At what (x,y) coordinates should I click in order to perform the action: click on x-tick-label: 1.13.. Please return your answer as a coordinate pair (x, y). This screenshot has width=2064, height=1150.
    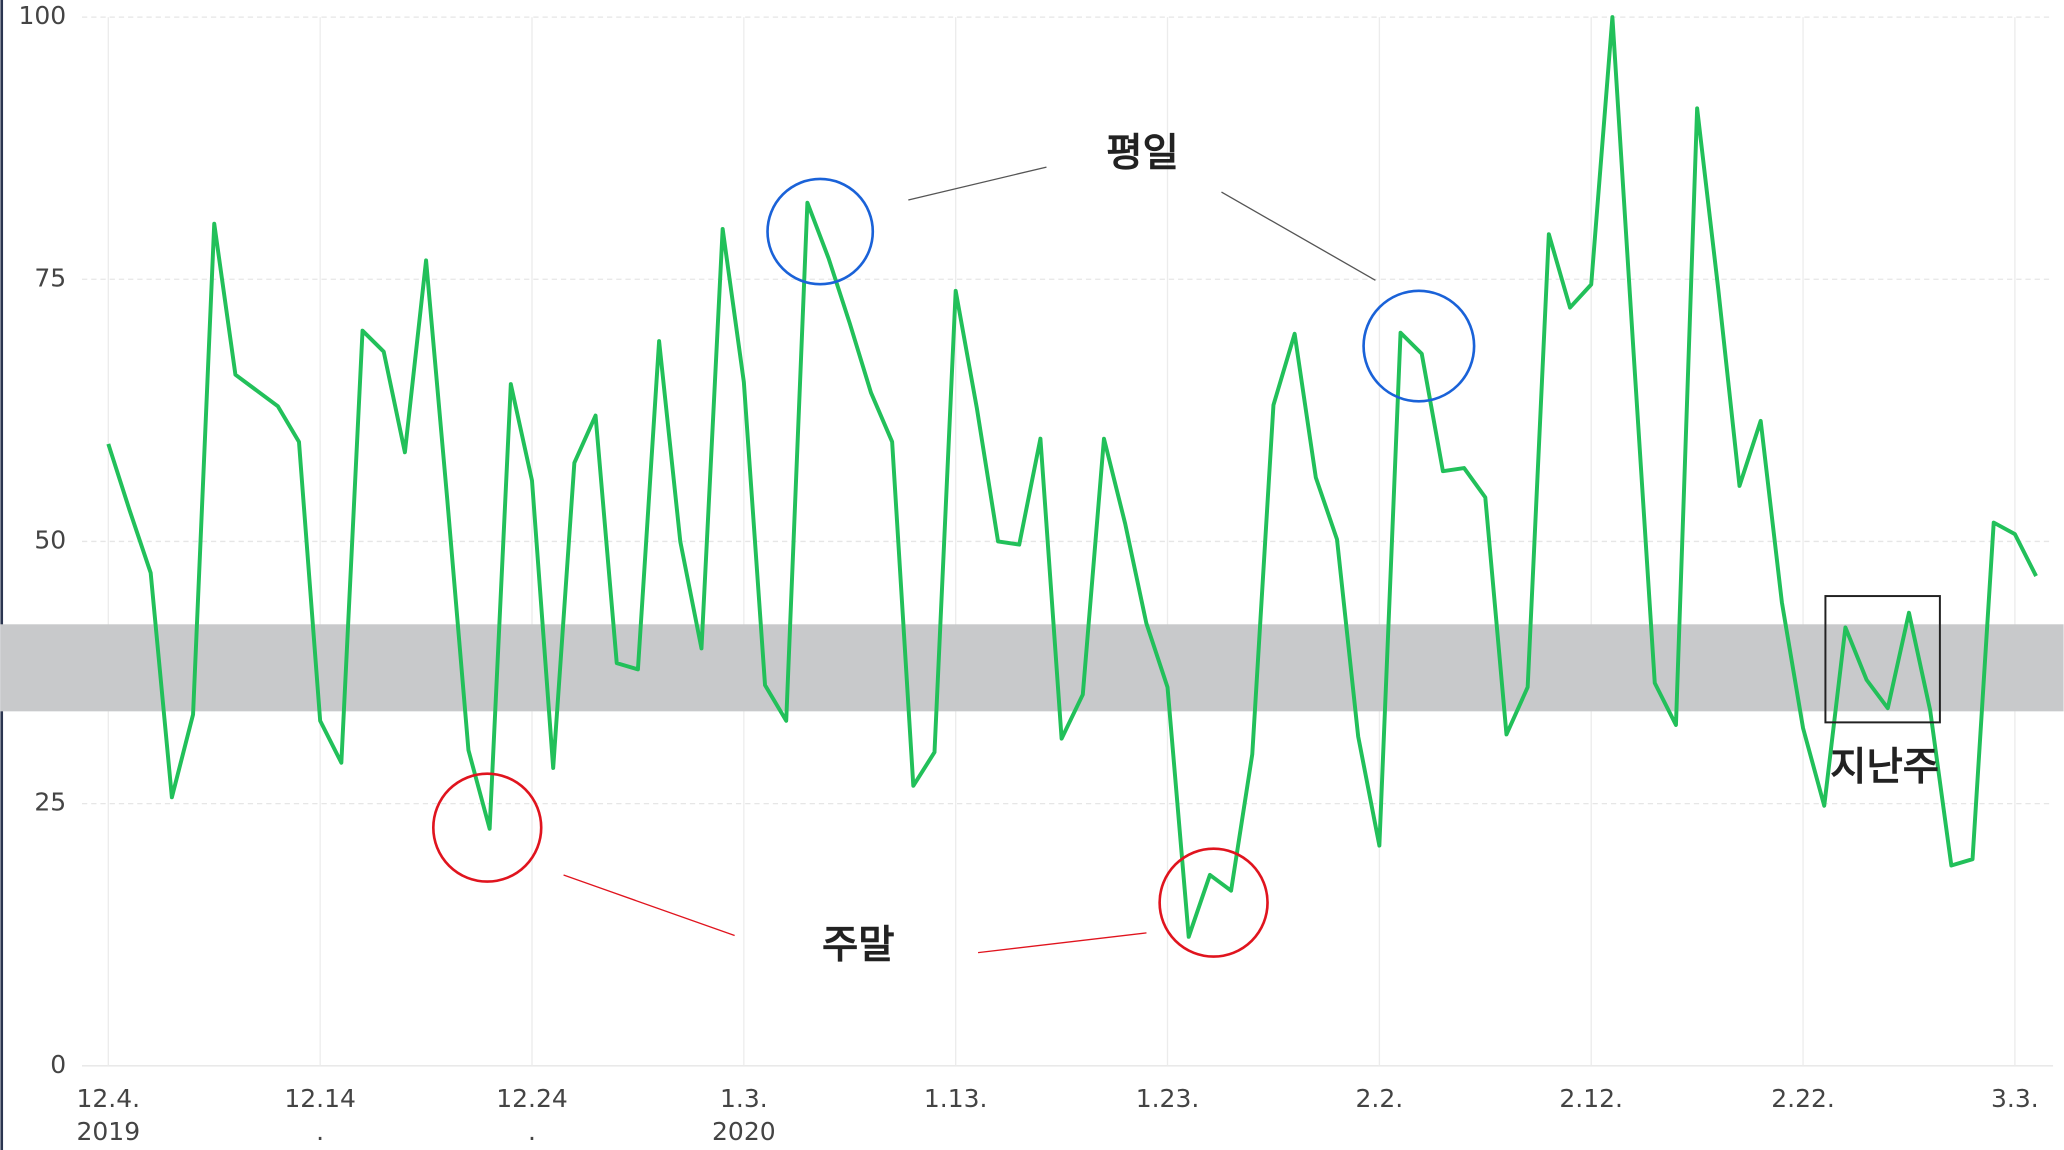
    Looking at the image, I should click on (956, 1098).